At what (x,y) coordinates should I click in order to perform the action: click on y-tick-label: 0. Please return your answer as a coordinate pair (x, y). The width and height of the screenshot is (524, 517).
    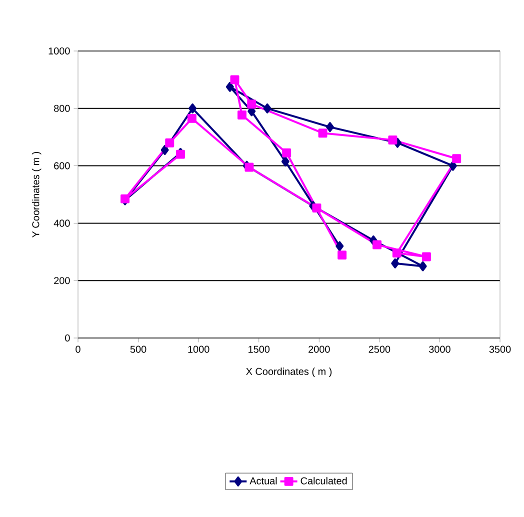
    Looking at the image, I should click on (67, 338).